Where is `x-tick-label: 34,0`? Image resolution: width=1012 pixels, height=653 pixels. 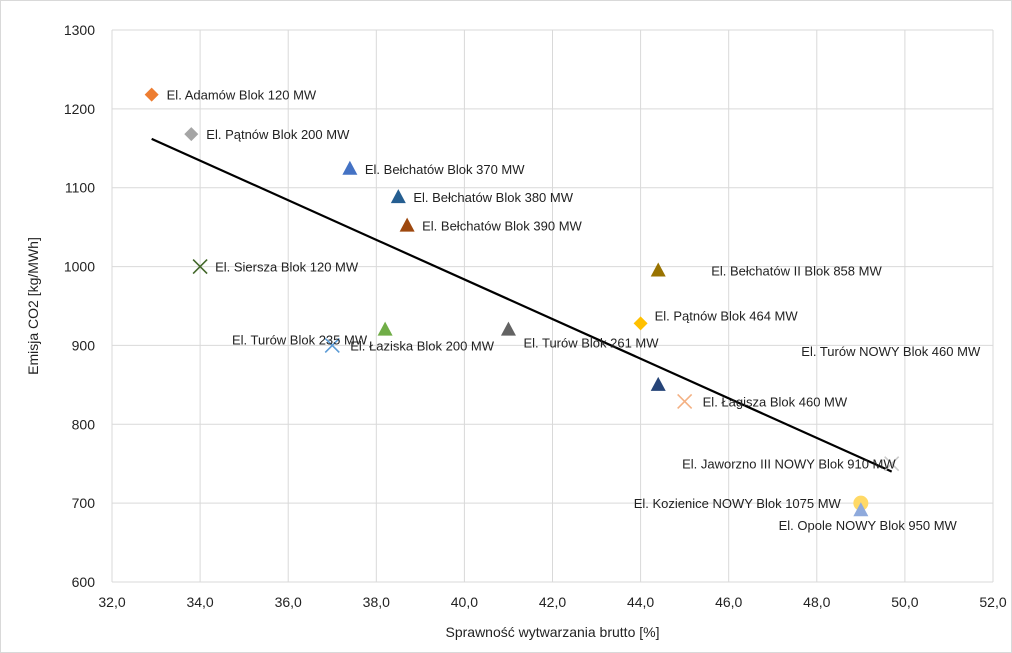 x-tick-label: 34,0 is located at coordinates (199, 602).